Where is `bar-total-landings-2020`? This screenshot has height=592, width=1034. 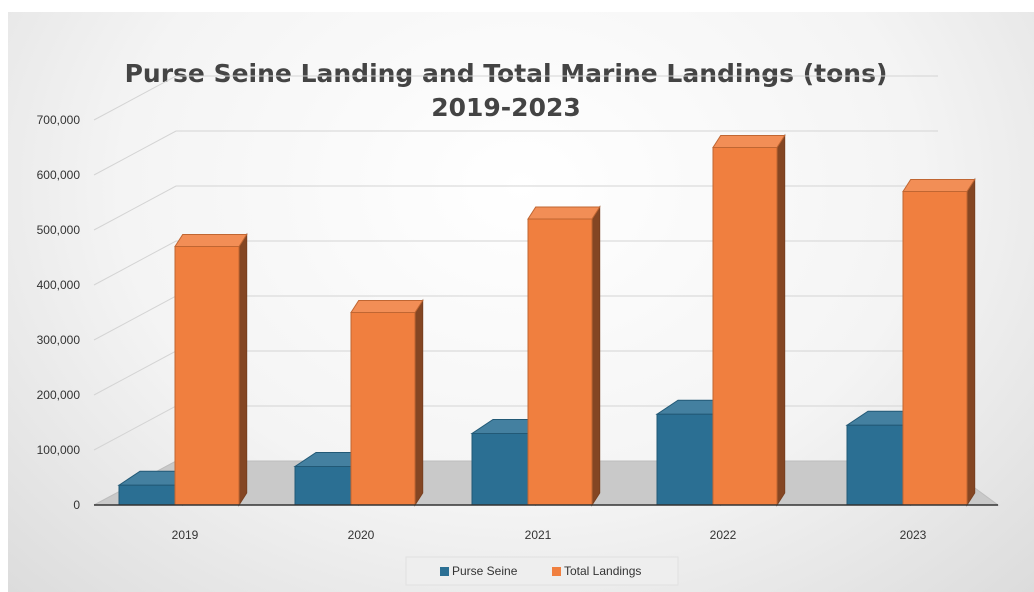
bar-total-landings-2020 is located at coordinates (387, 402).